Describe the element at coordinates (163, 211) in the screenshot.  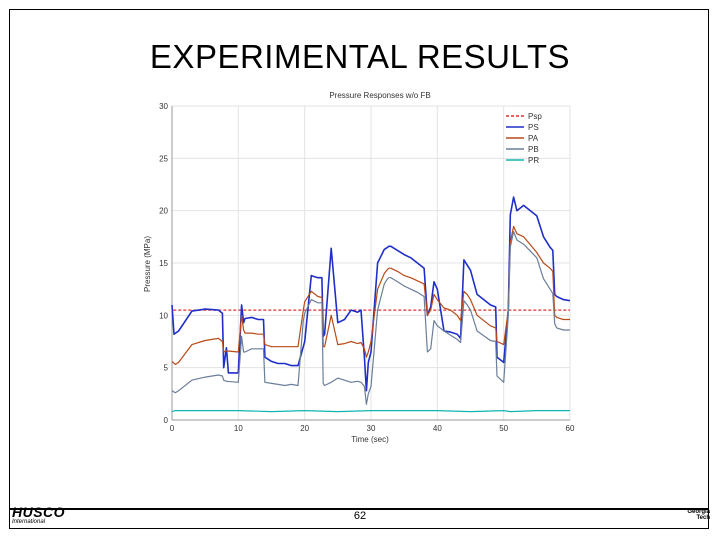
I see `y-tick-label: 20` at that location.